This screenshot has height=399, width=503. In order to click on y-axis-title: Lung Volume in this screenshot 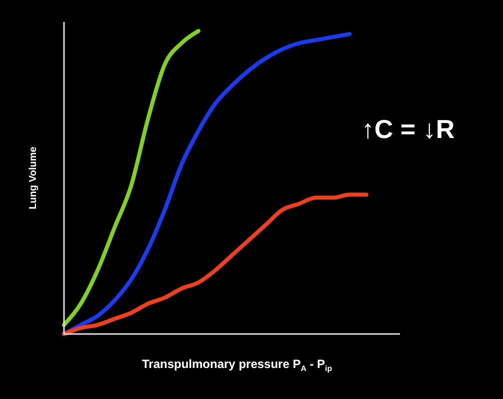, I will do `click(33, 178)`.